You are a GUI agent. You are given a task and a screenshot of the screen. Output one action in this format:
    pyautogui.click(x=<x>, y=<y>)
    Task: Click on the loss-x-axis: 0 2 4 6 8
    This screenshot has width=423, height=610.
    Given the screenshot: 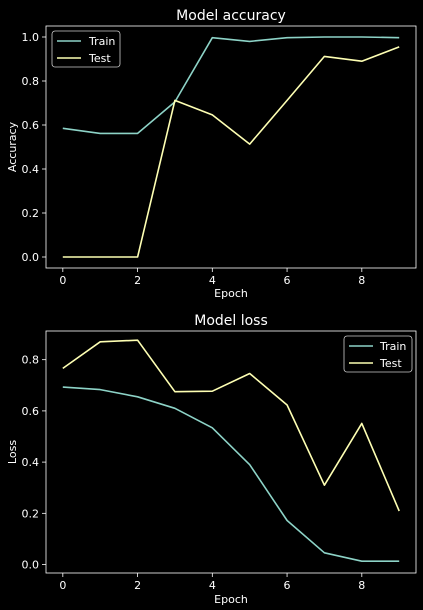 What is the action you would take?
    pyautogui.click(x=212, y=582)
    